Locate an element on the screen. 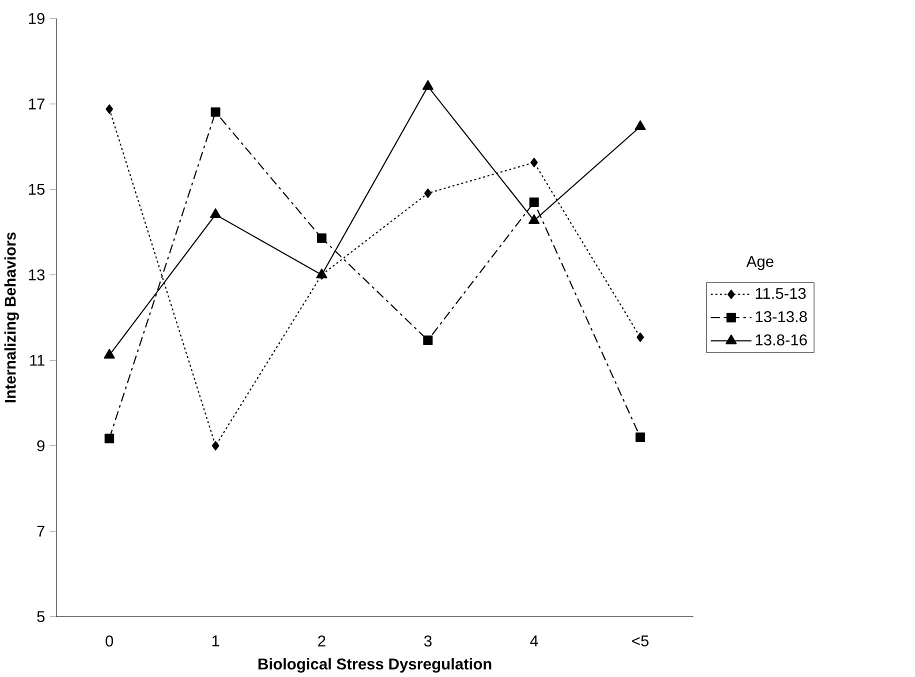 This screenshot has height=677, width=915. x-tick-label: 2 is located at coordinates (322, 641).